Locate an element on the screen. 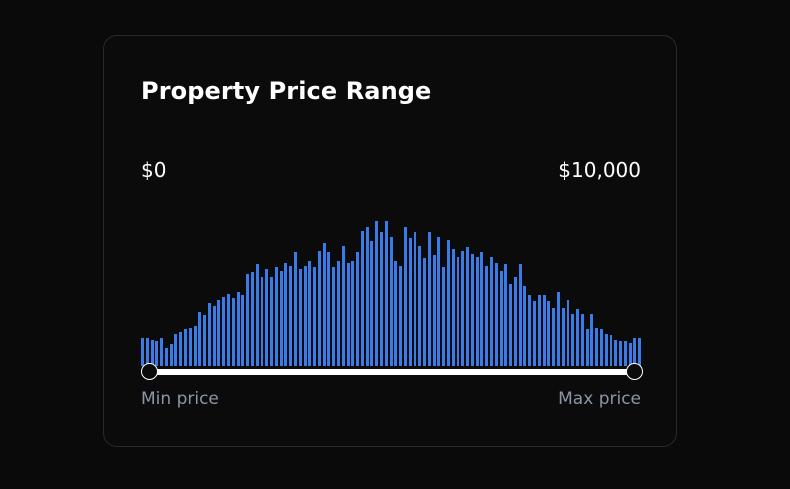  slider-track is located at coordinates (392, 372).